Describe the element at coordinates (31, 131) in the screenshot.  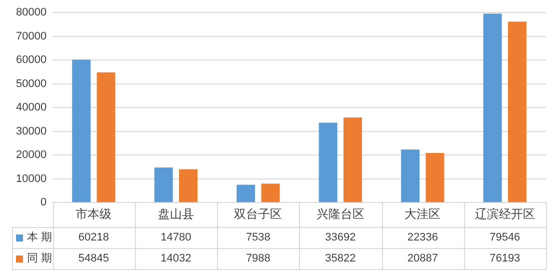
I see `y-tick-label: 30000` at that location.